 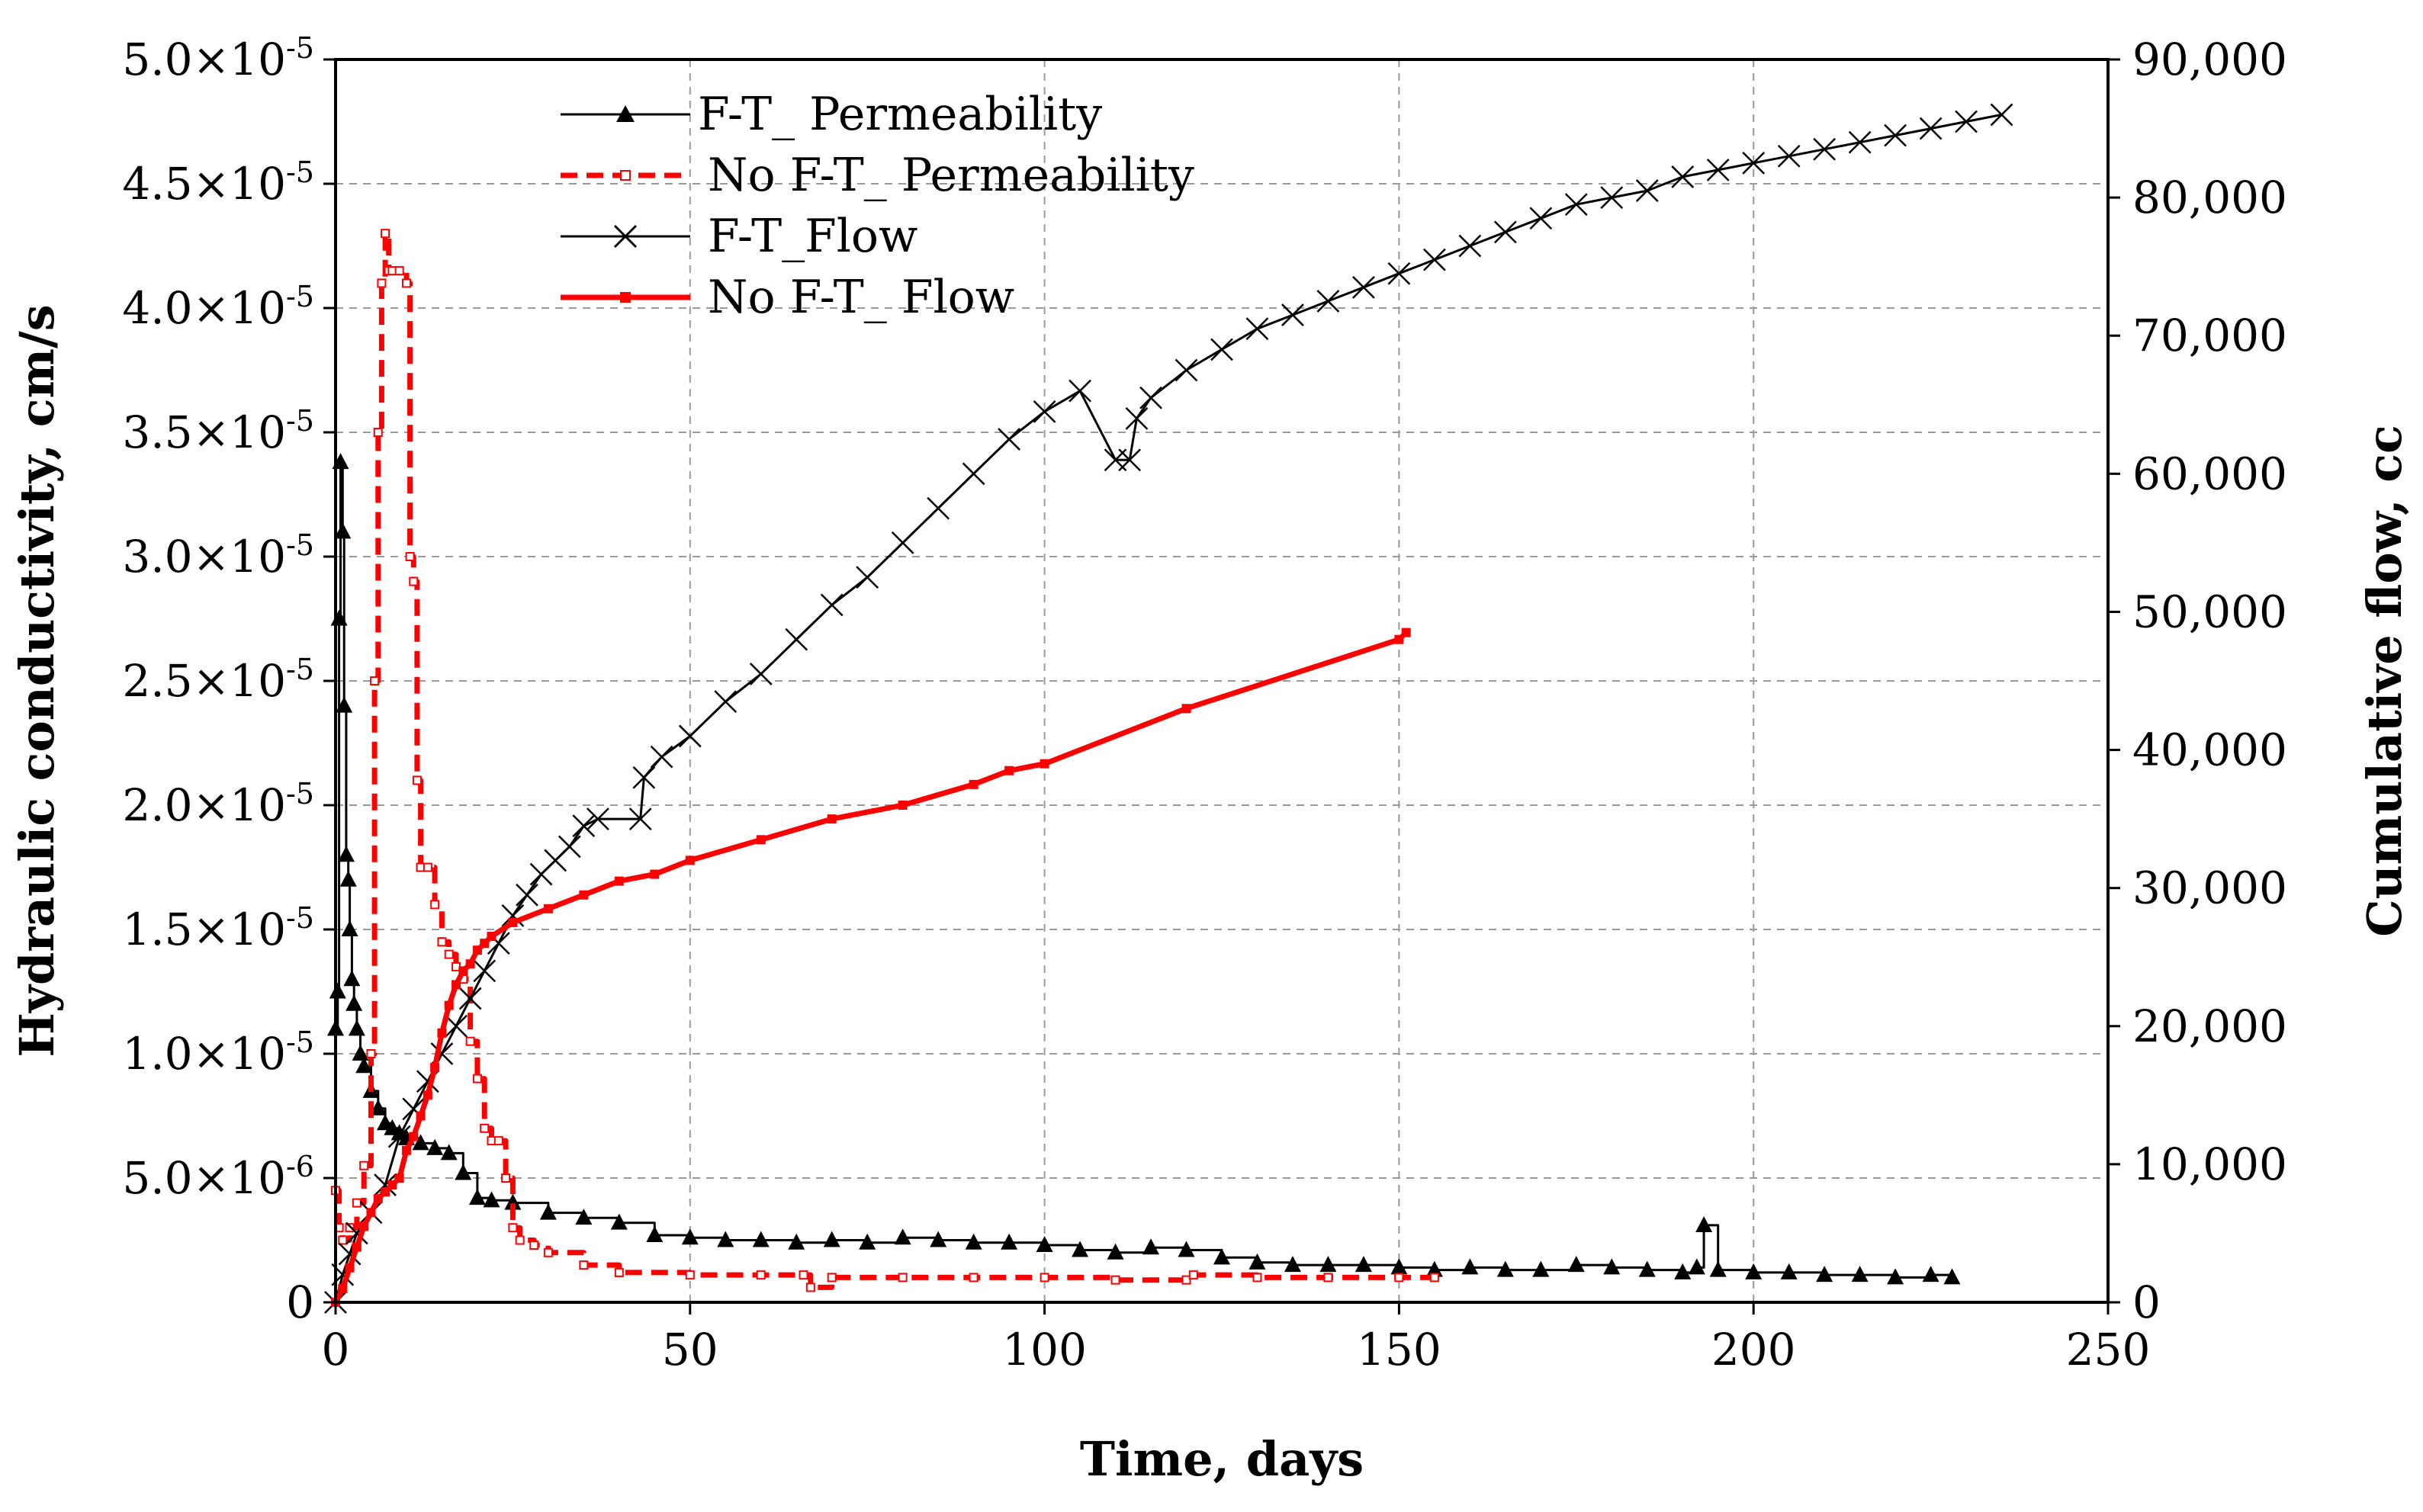 What do you see at coordinates (2209, 60) in the screenshot?
I see `y-right-tick-label: 90,000` at bounding box center [2209, 60].